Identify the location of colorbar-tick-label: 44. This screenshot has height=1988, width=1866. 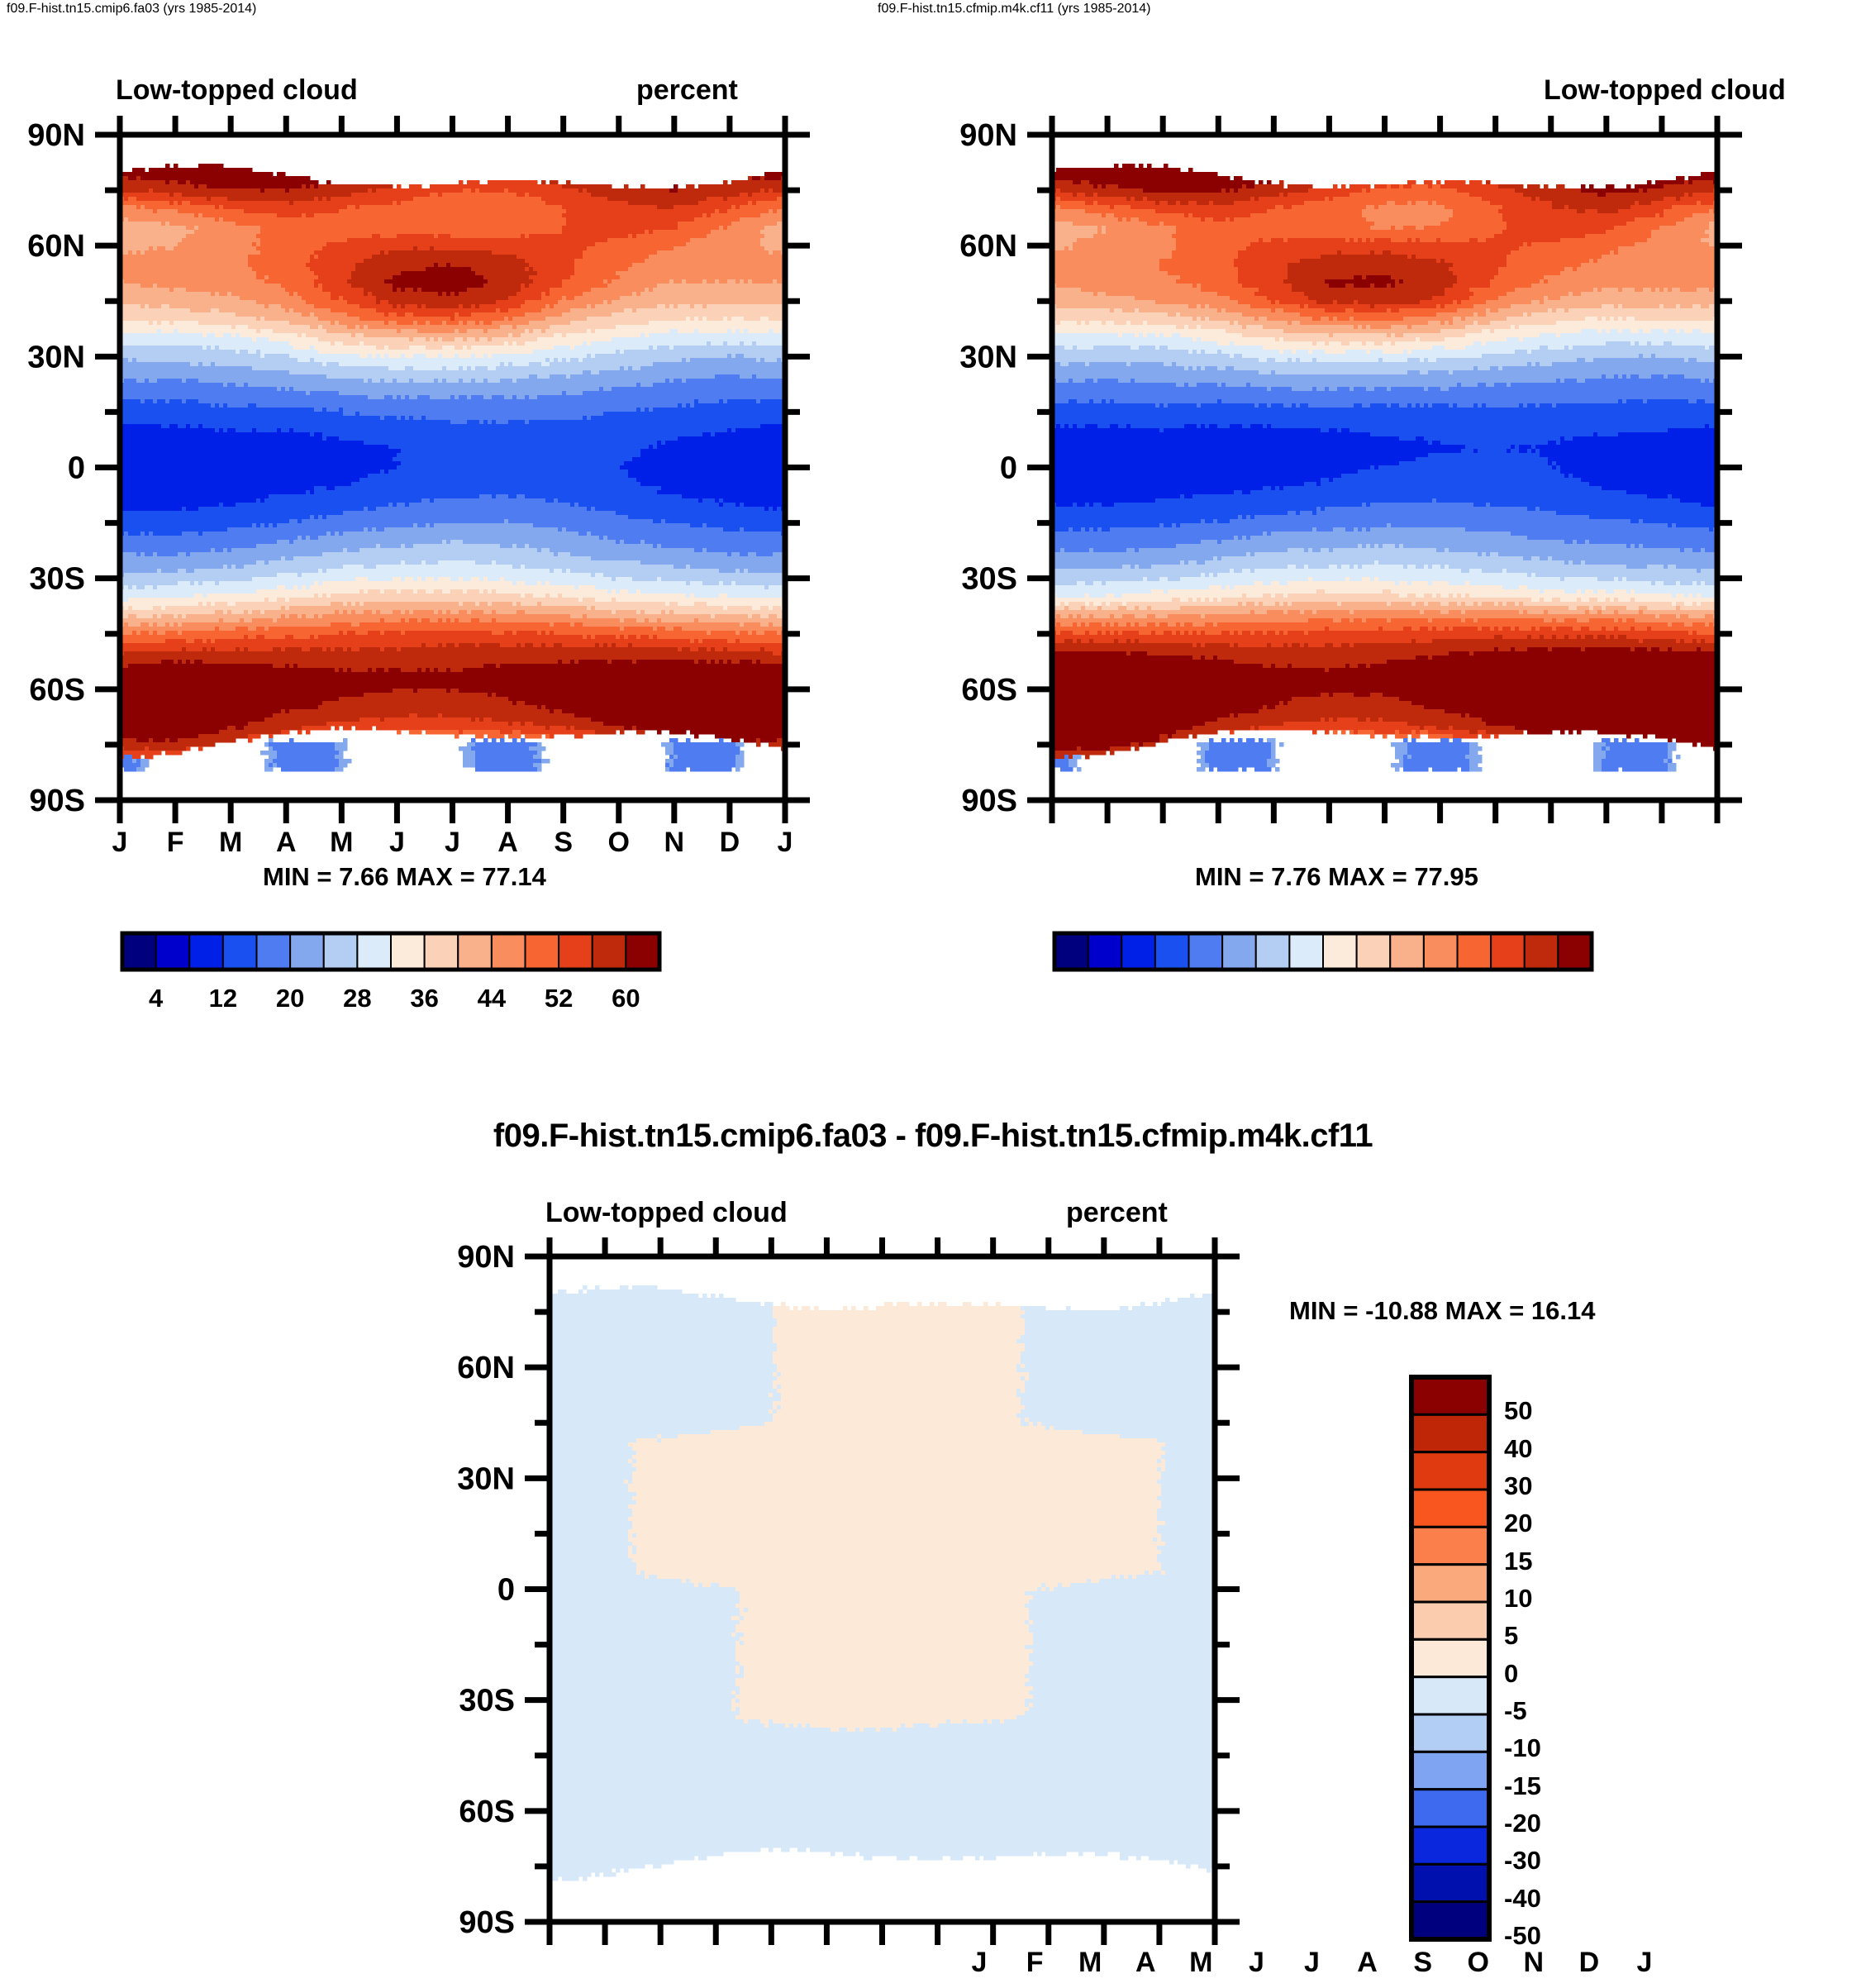
(492, 998).